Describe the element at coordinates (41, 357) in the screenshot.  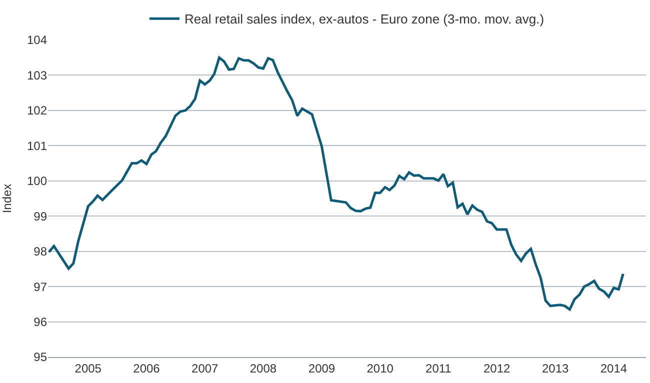
I see `y-tick-label: 95` at that location.